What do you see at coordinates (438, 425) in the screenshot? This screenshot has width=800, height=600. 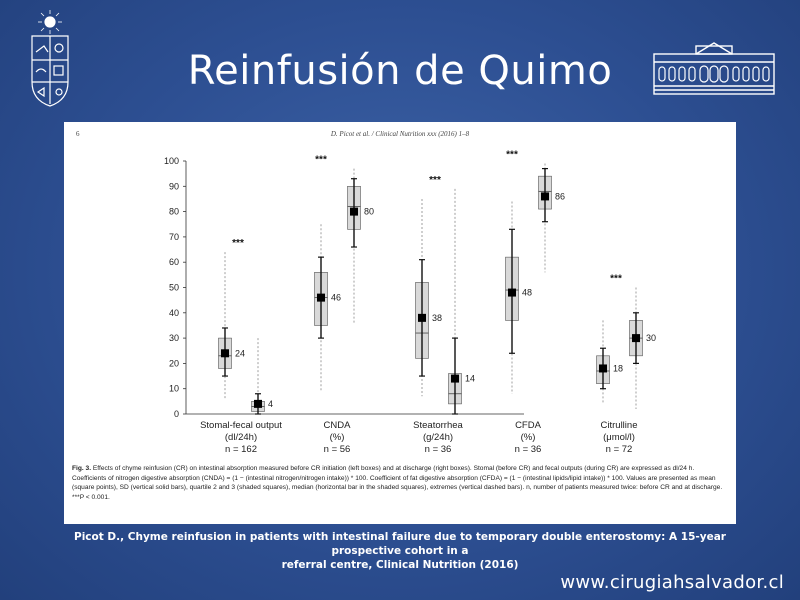 I see `category-label: Steatorrhea` at bounding box center [438, 425].